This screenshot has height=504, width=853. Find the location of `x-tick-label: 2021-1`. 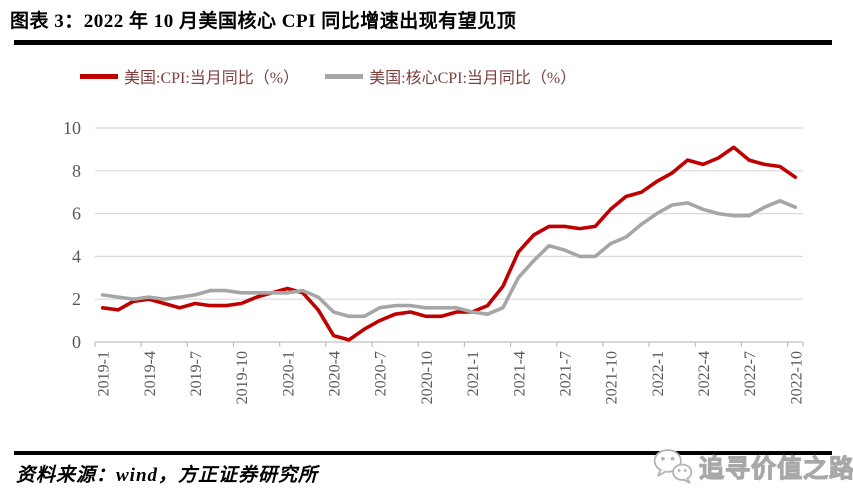

x-tick-label: 2021-1 is located at coordinates (473, 373).